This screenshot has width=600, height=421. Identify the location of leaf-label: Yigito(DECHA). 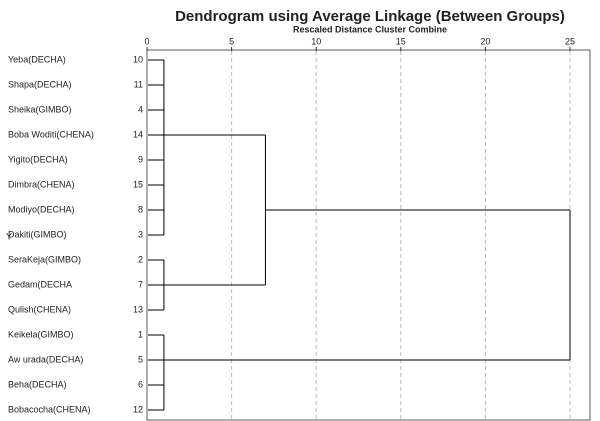
(38, 159).